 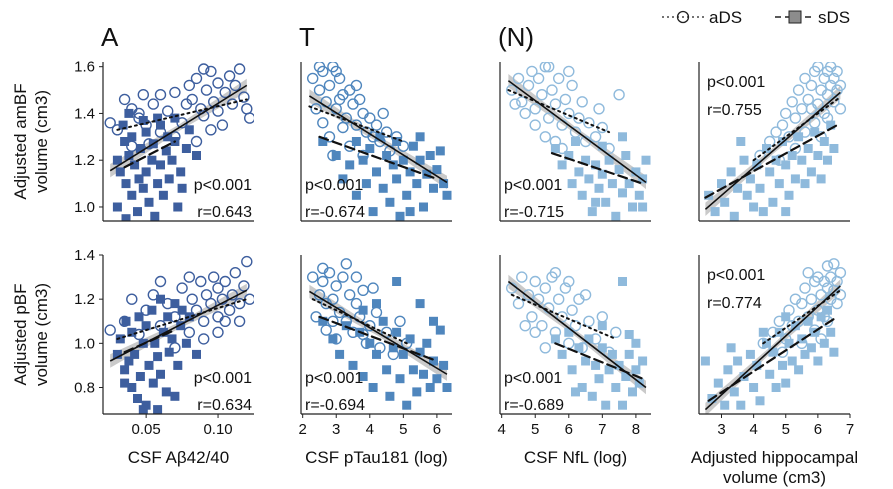 I want to click on x-tick-label: 0.10, so click(x=217, y=429).